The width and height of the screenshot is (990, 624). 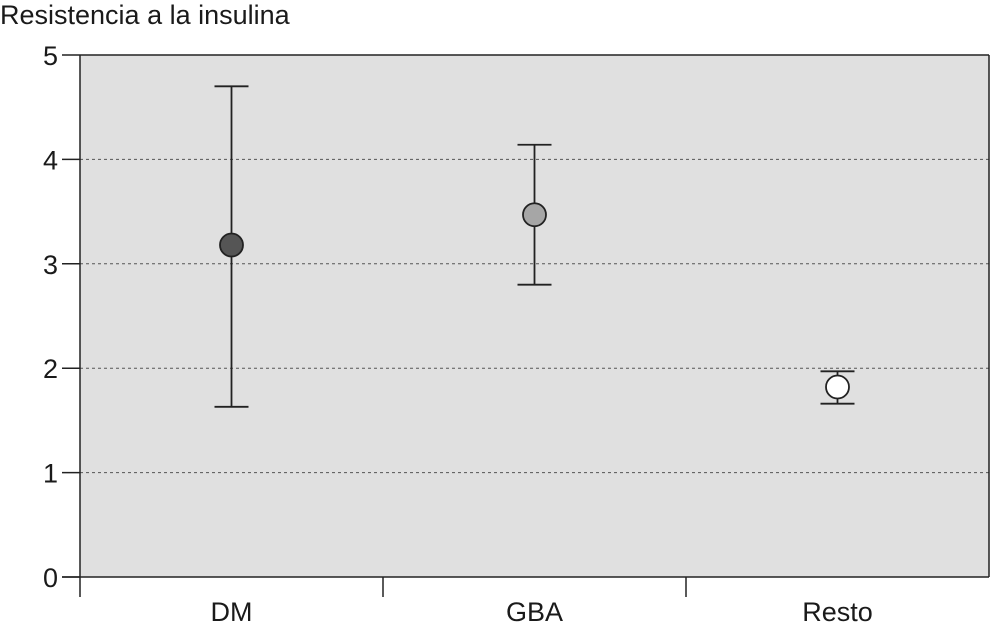 I want to click on y-tick-label: 4, so click(x=50, y=160).